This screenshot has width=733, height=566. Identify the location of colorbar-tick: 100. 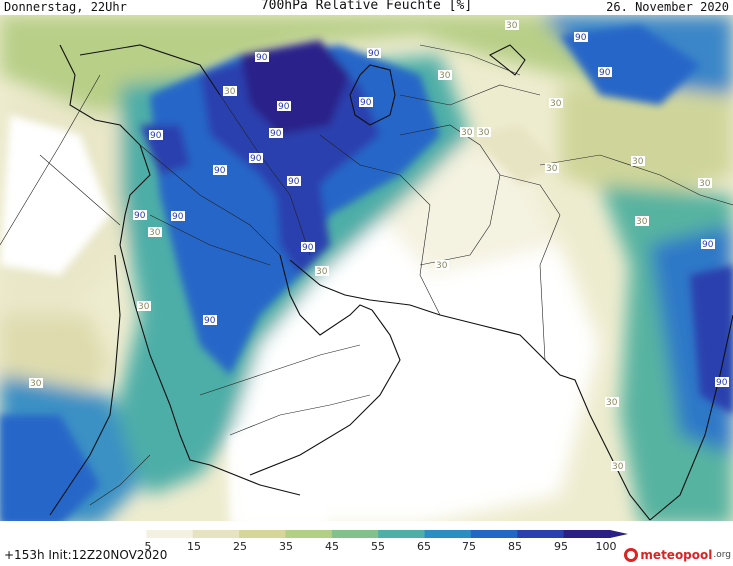
(606, 546).